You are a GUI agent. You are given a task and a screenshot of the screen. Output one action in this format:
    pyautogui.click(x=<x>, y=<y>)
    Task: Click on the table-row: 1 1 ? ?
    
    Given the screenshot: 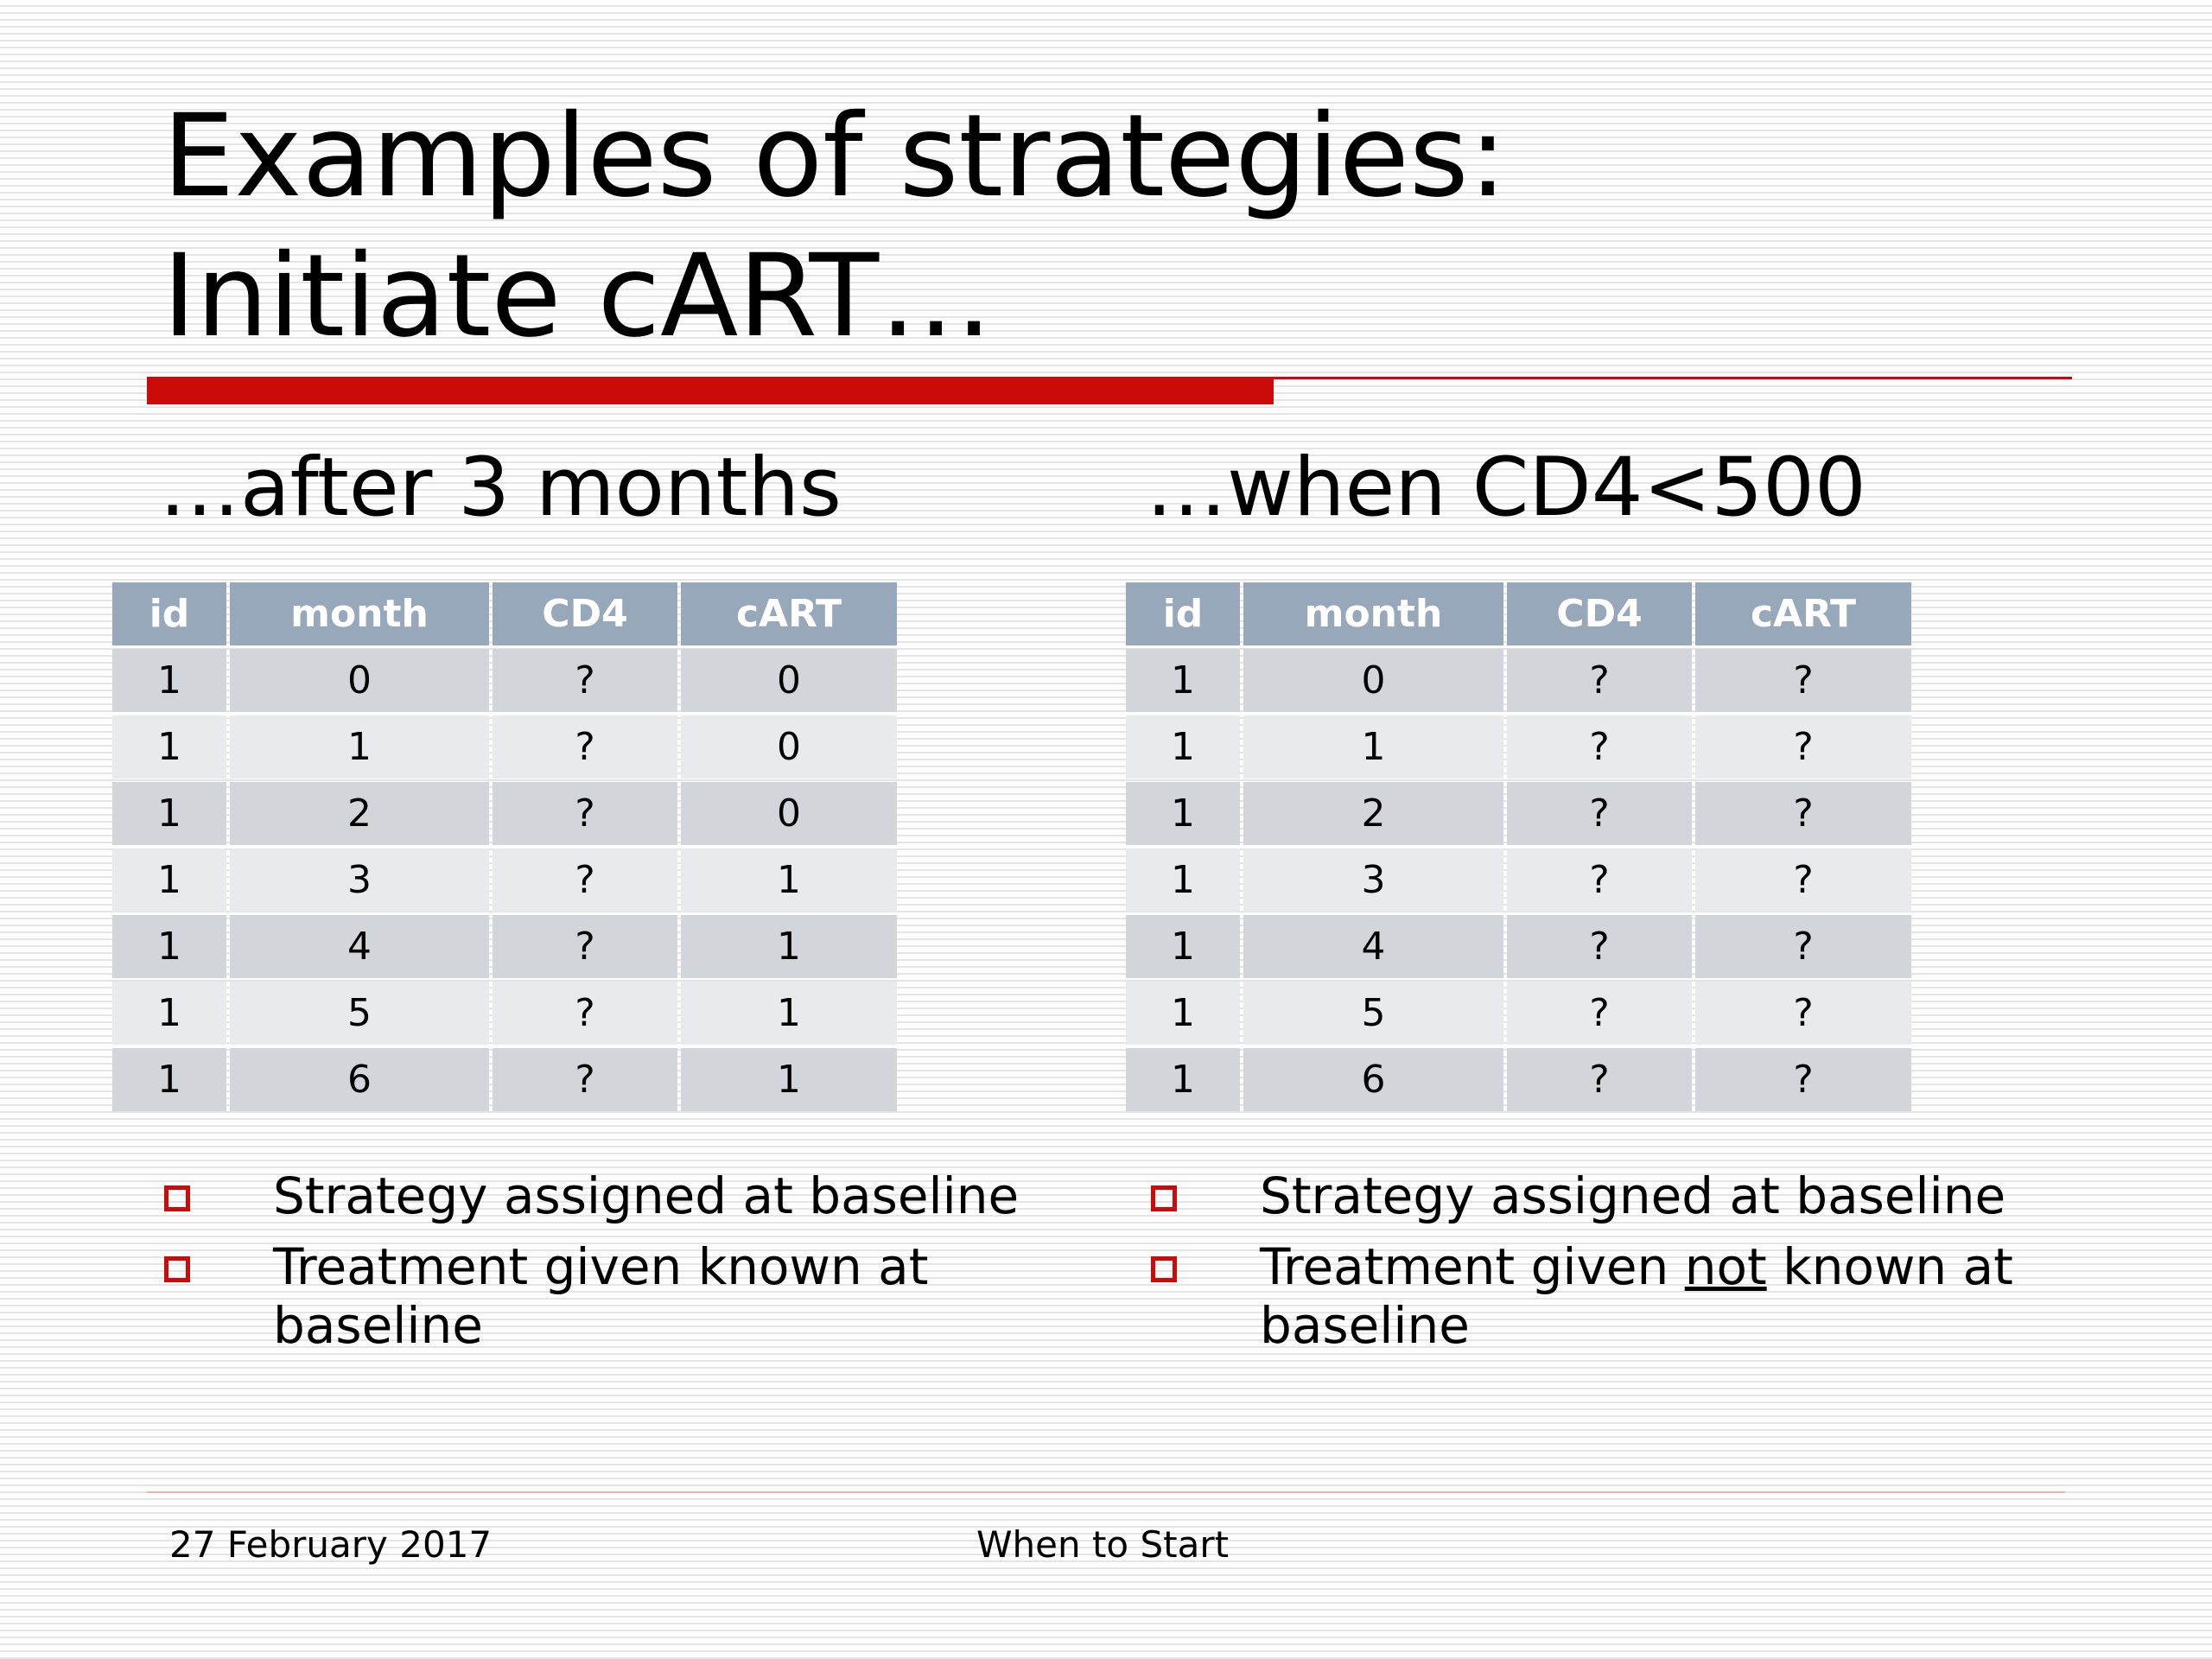 What is the action you would take?
    pyautogui.click(x=1518, y=747)
    